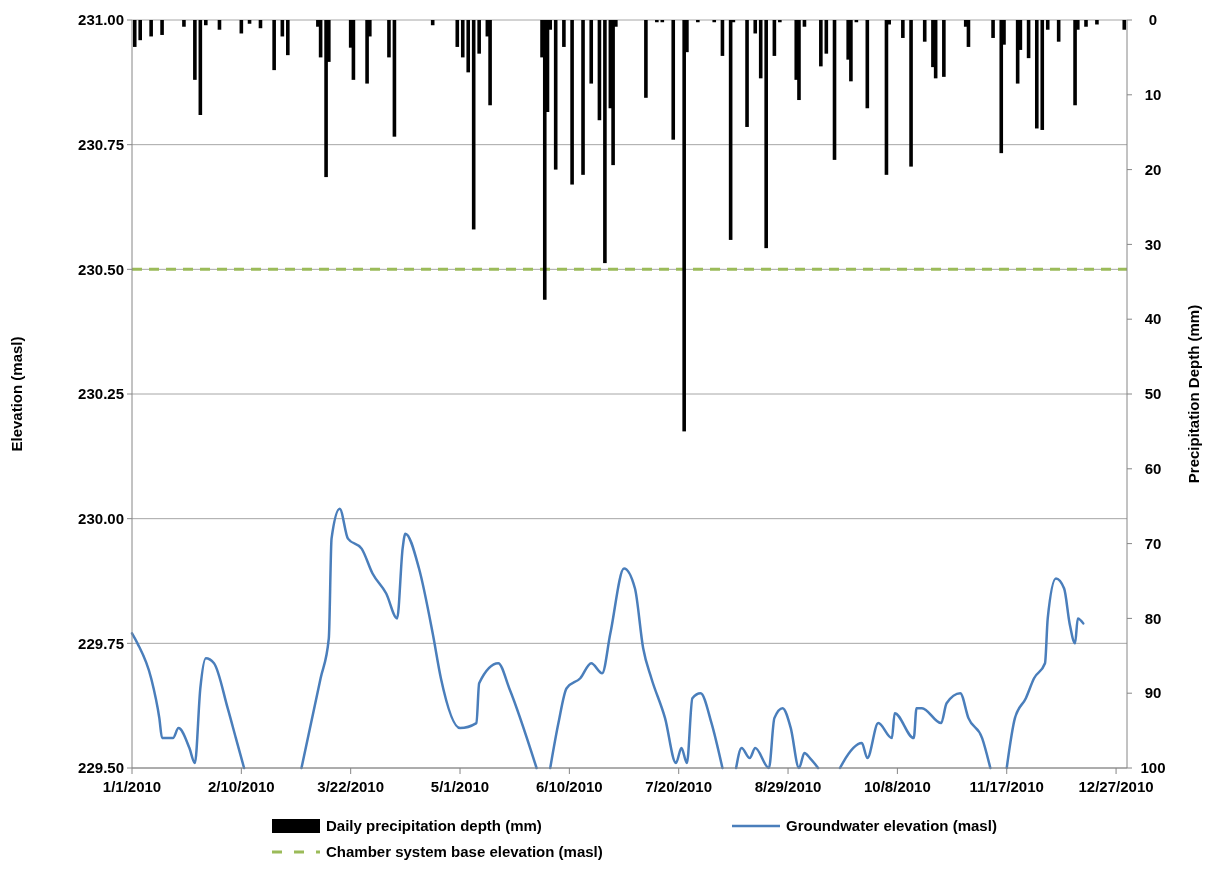  I want to click on y-tick-label: 230.50, so click(101, 269).